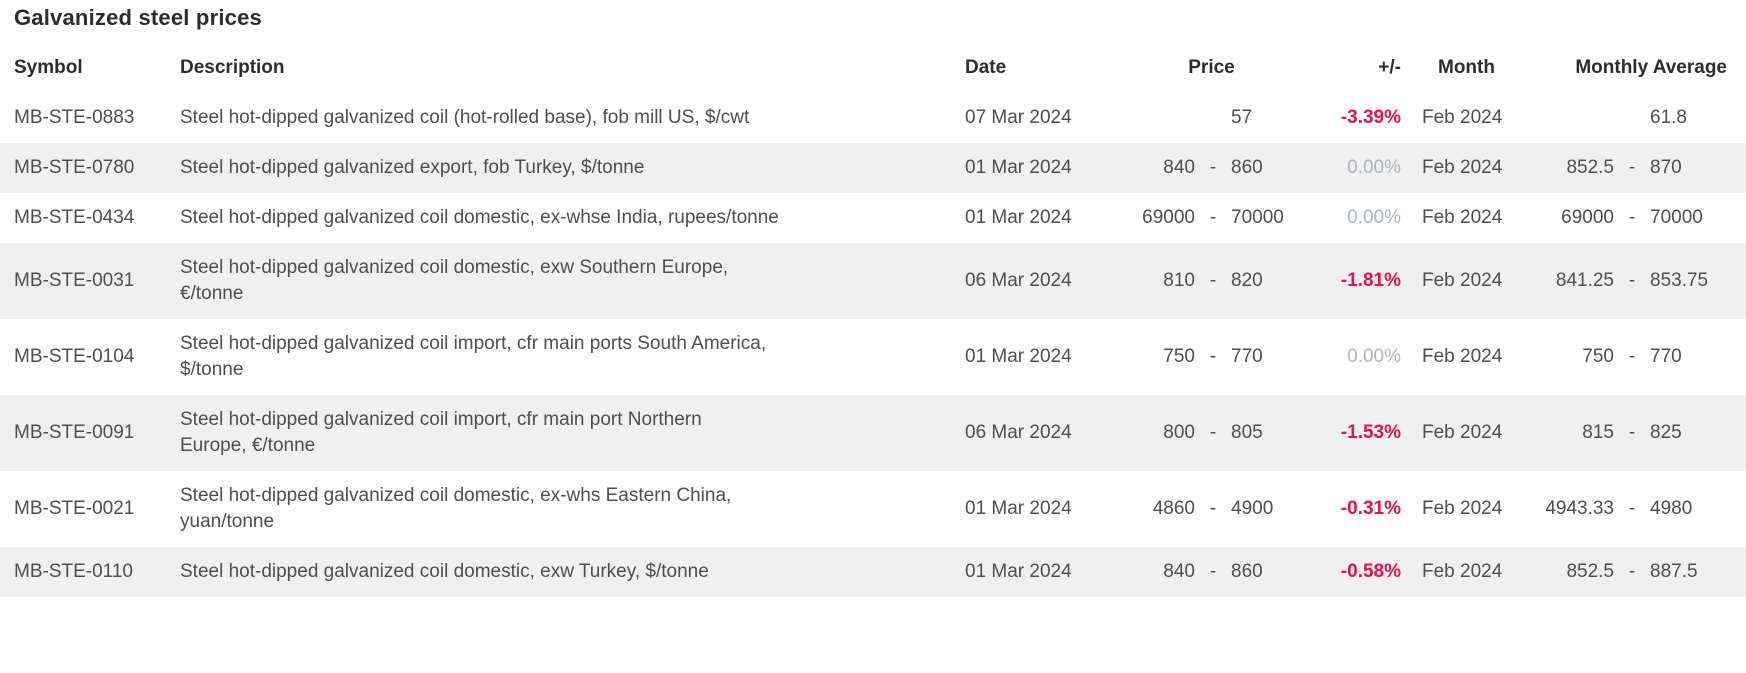 The width and height of the screenshot is (1746, 673). What do you see at coordinates (1179, 432) in the screenshot?
I see `cell-price-low: 800` at bounding box center [1179, 432].